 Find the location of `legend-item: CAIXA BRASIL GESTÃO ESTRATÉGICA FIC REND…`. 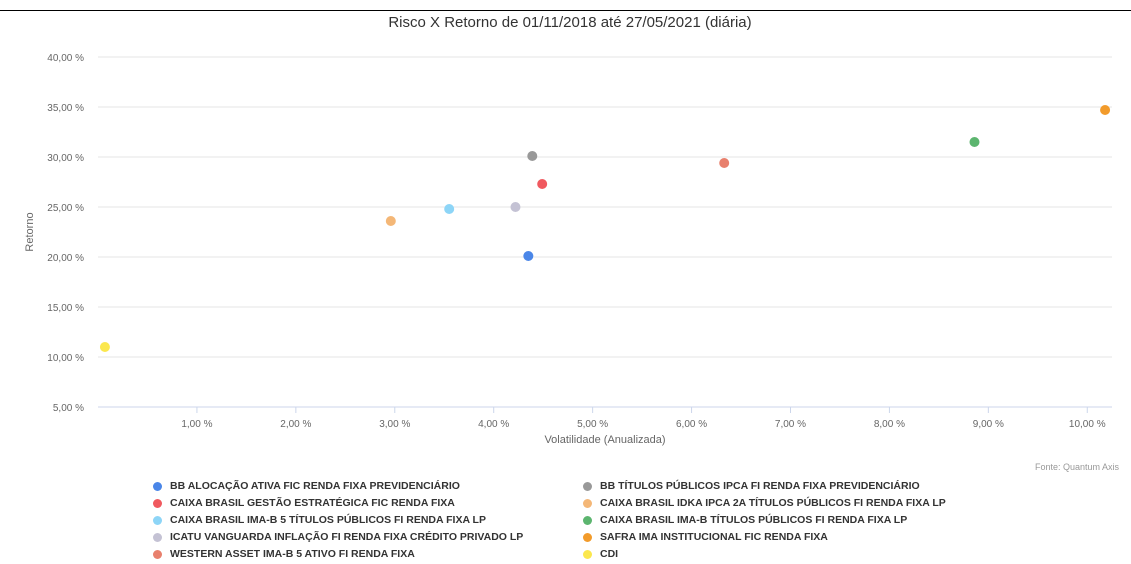

legend-item: CAIXA BRASIL GESTÃO ESTRATÉGICA FIC REND… is located at coordinates (368, 503).